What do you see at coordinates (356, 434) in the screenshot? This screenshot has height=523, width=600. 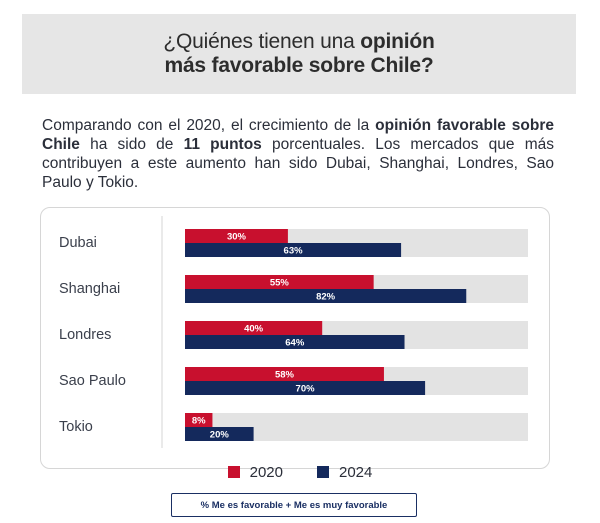 I see `bar-track-tokio-2024` at bounding box center [356, 434].